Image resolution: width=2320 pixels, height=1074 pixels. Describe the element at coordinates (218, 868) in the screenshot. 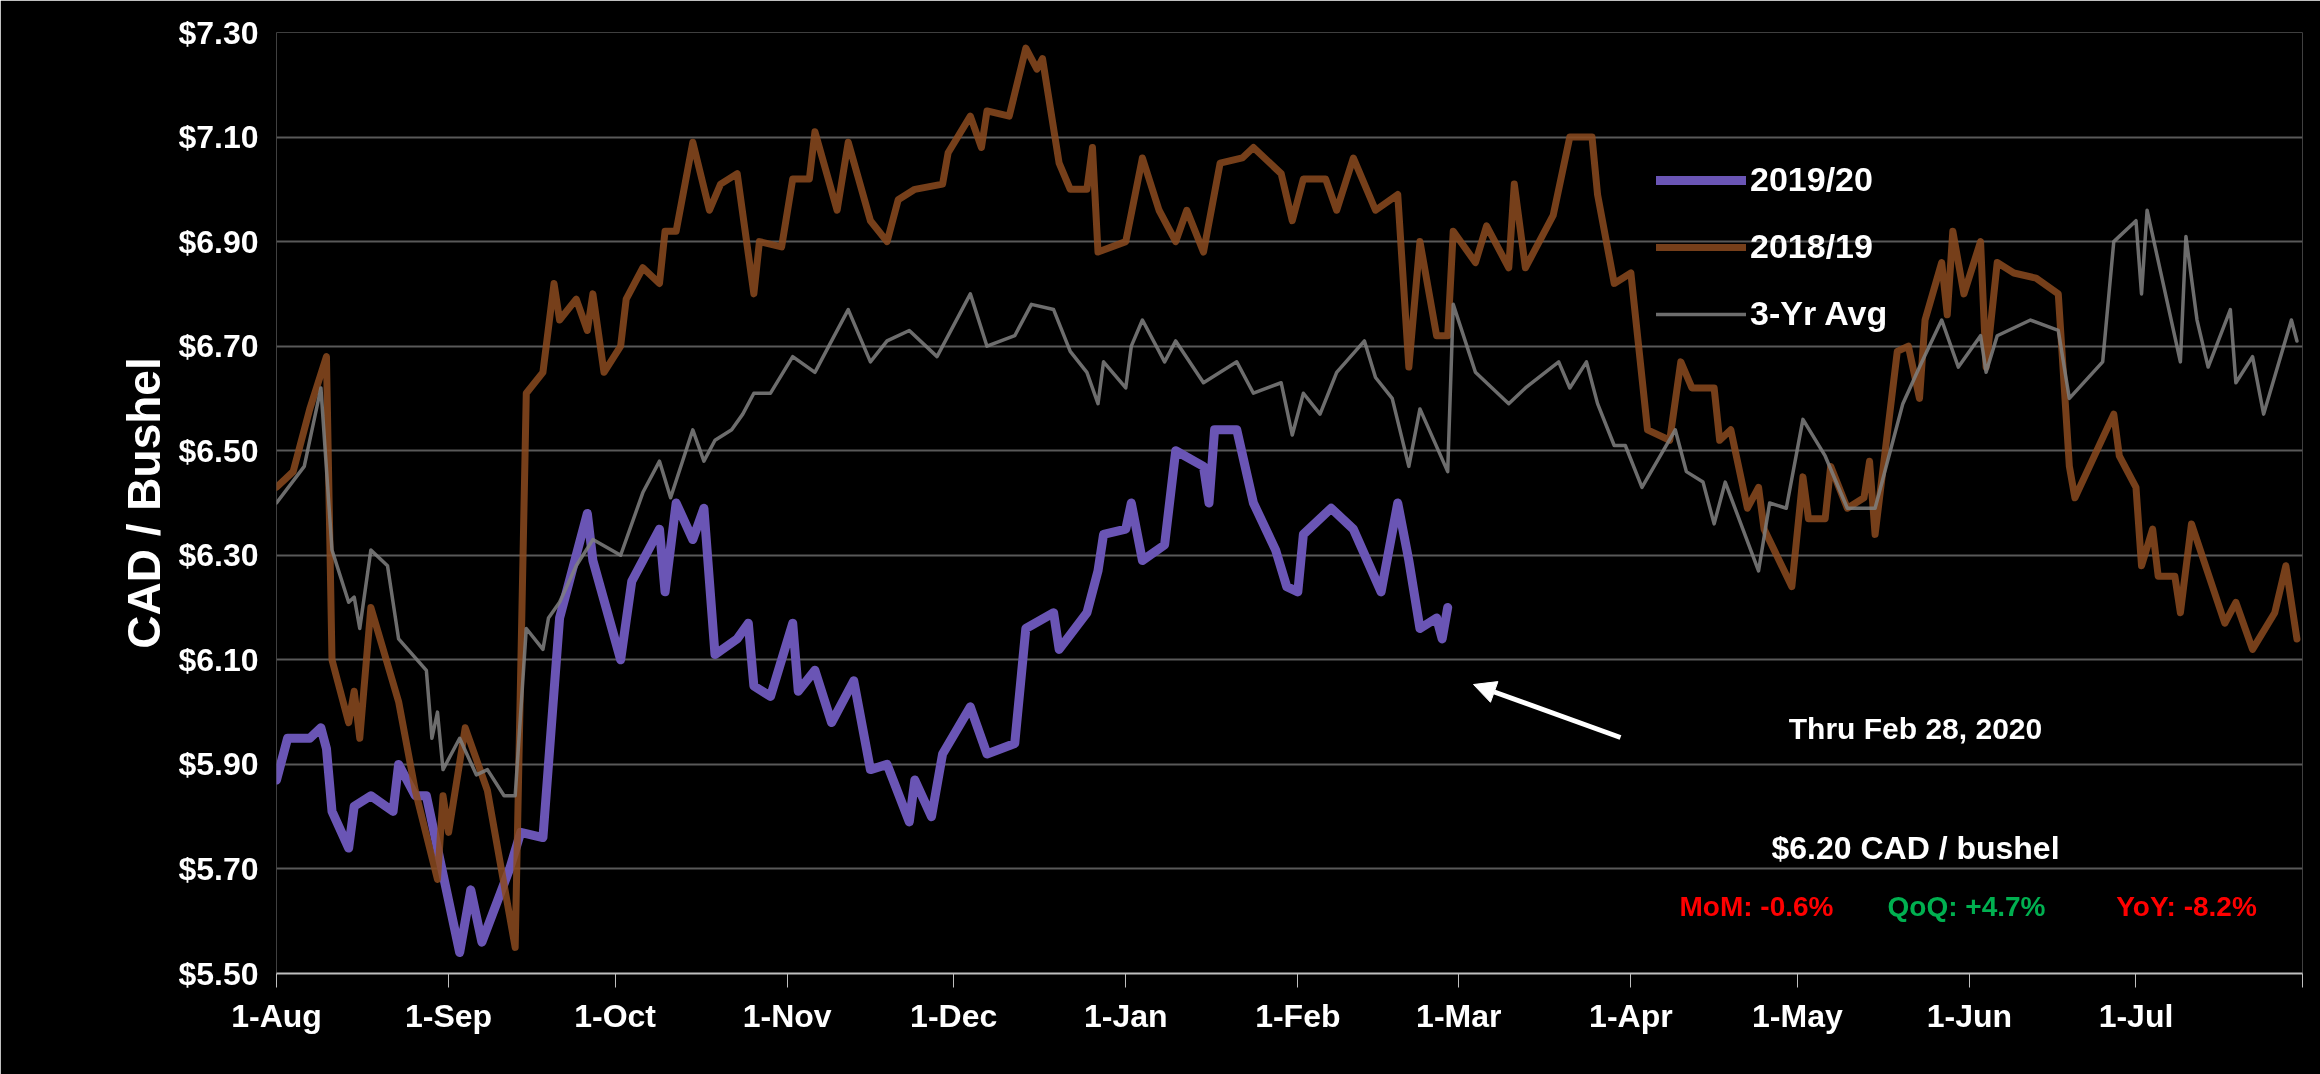

I see `y-tick-label: $5.70` at that location.